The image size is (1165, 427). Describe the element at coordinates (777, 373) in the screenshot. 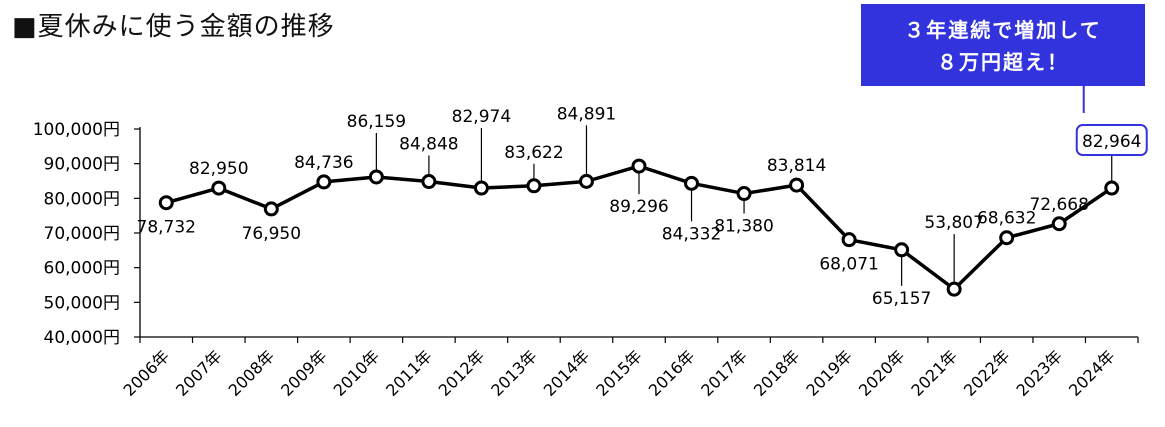

I see `x-tick-label: 2018年` at that location.